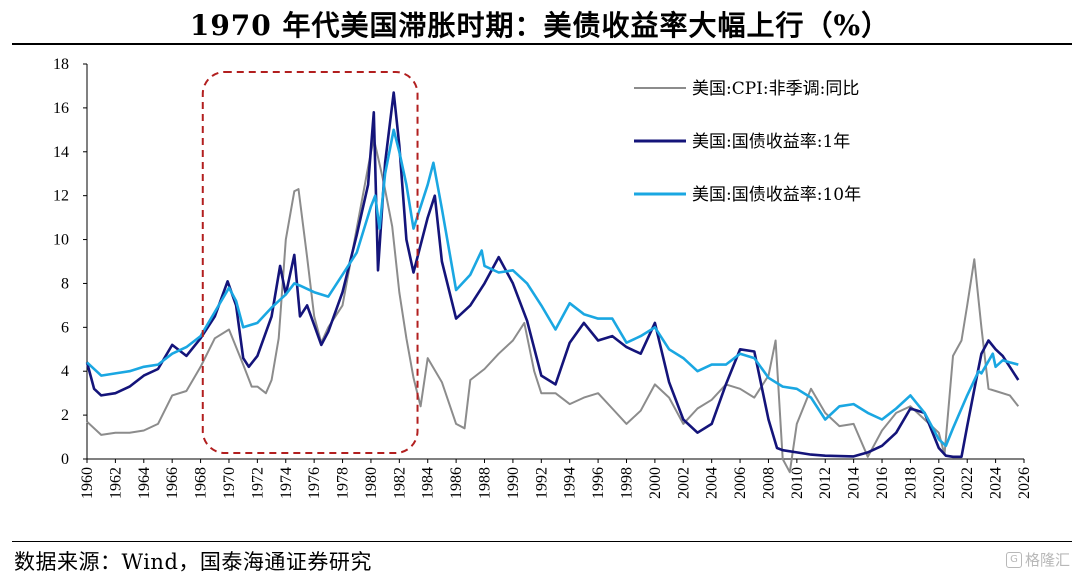  I want to click on x-tick-label: 2000, so click(655, 483).